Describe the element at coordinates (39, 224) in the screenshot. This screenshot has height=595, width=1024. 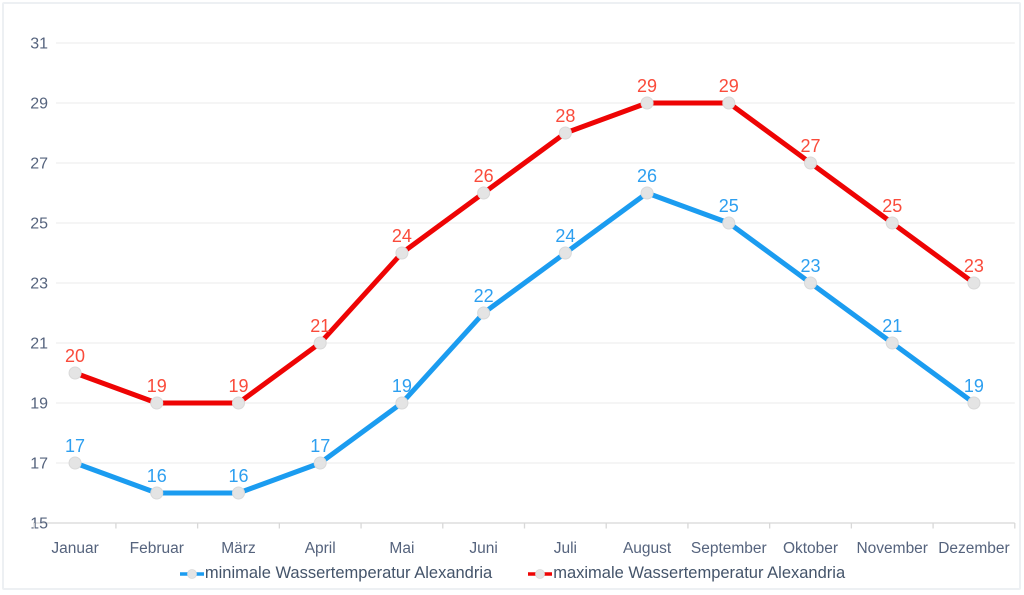
I see `y-axis-label: 25` at that location.